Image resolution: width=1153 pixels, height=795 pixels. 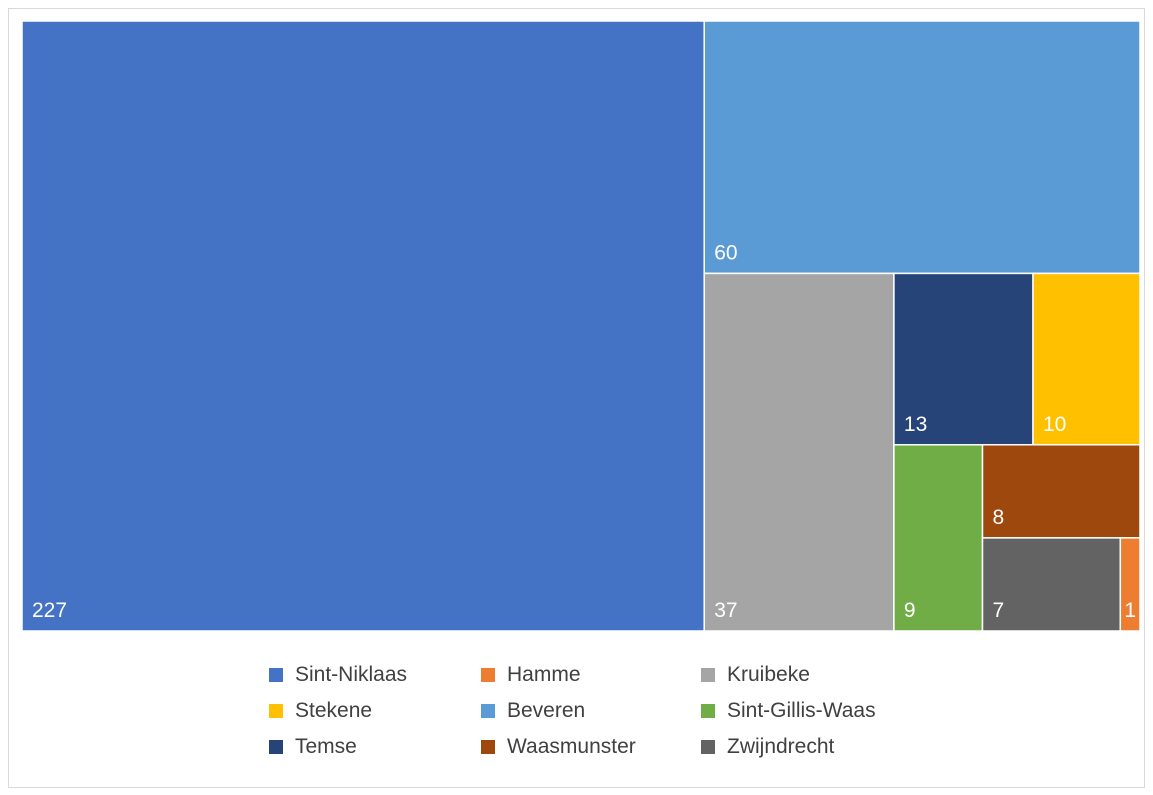 I want to click on legend-label: Stekene, so click(x=334, y=710).